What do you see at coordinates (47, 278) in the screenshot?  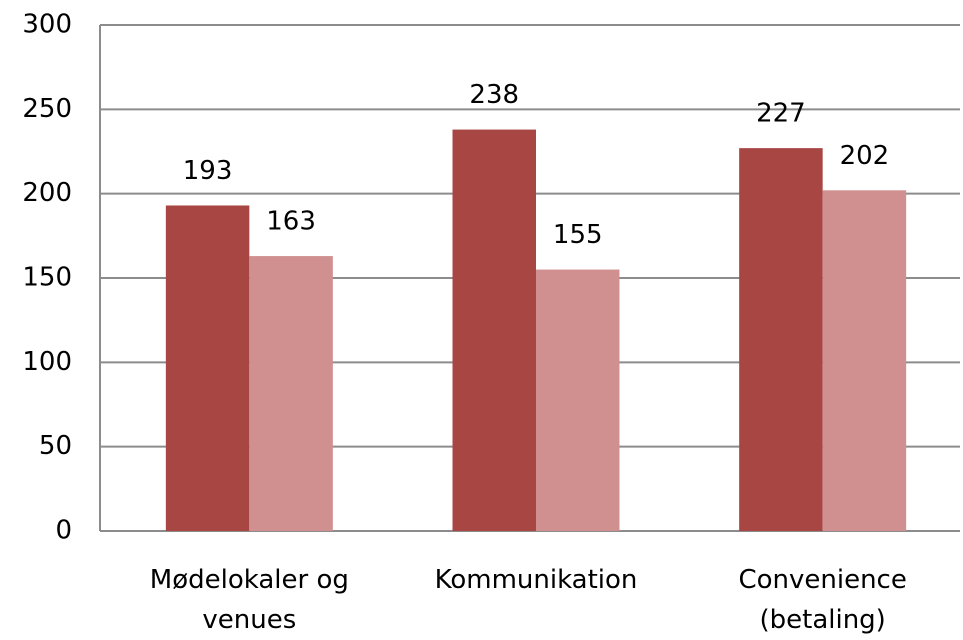 I see `y-tick-label: 150` at bounding box center [47, 278].